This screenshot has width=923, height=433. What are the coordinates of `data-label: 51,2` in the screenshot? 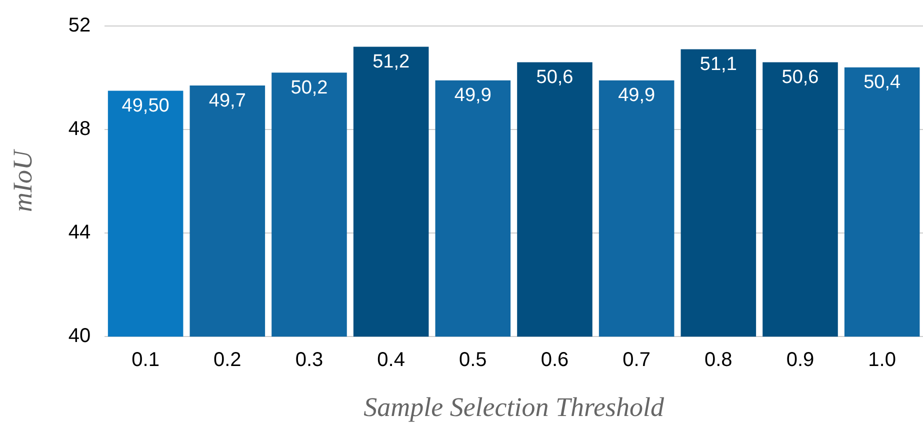 It's located at (391, 61).